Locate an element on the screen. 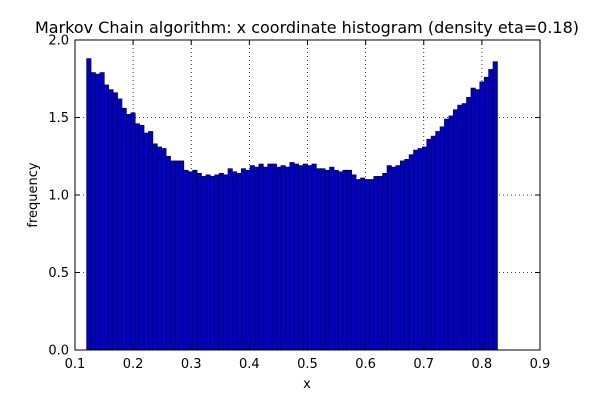 The height and width of the screenshot is (400, 600). y-tick-label: 0.0 is located at coordinates (58, 351).